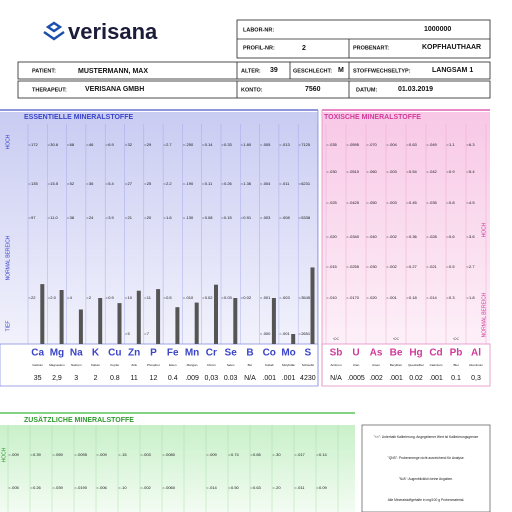  What do you see at coordinates (189, 297) in the screenshot?
I see `scale-label: .010` at bounding box center [189, 297].